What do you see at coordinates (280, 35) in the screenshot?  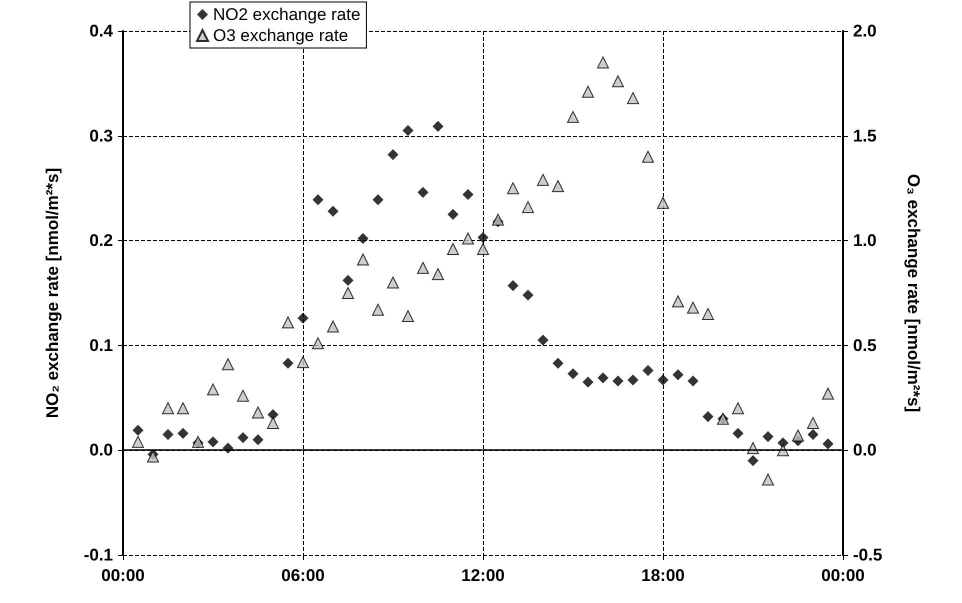 I see `legend-label: O3 exchange rate` at bounding box center [280, 35].